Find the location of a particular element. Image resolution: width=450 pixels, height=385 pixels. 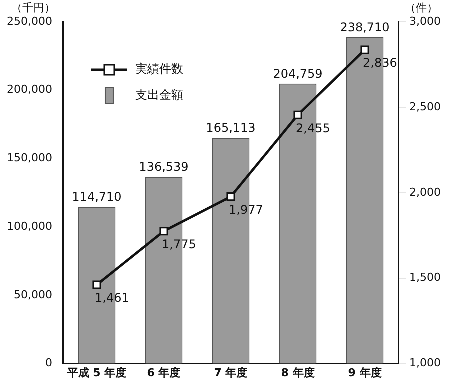

y-tick-label: 200,000 is located at coordinates (29, 89).